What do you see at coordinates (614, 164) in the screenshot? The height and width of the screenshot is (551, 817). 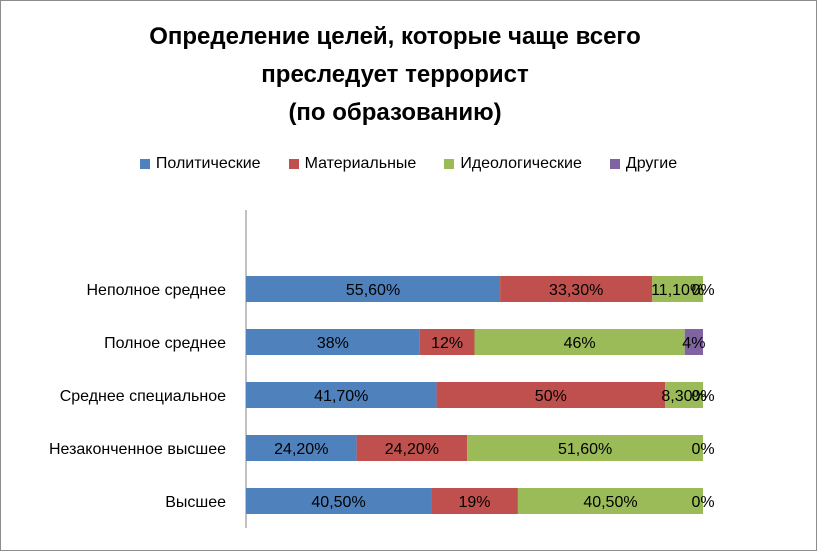 I see `legend-swatch-other` at bounding box center [614, 164].